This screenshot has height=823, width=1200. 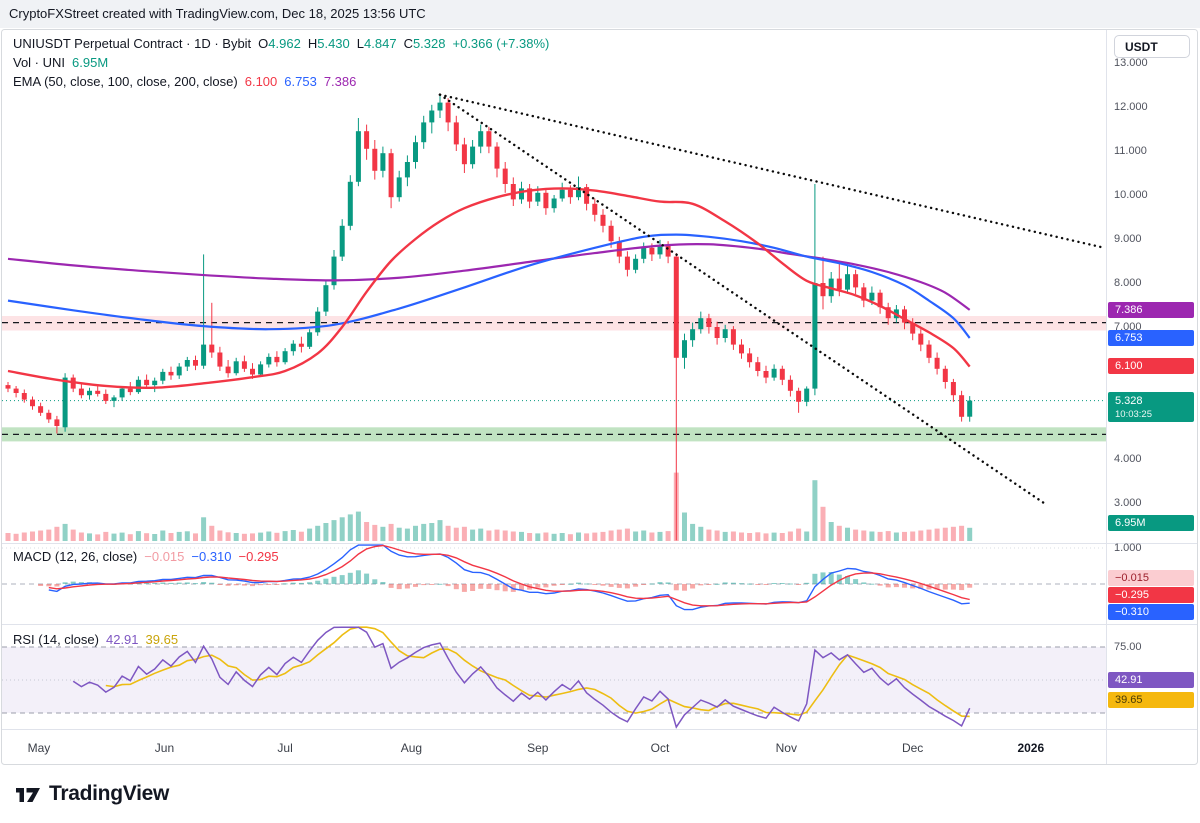 What do you see at coordinates (1151, 595) in the screenshot?
I see `macd-signal-axis-tag: −0.295` at bounding box center [1151, 595].